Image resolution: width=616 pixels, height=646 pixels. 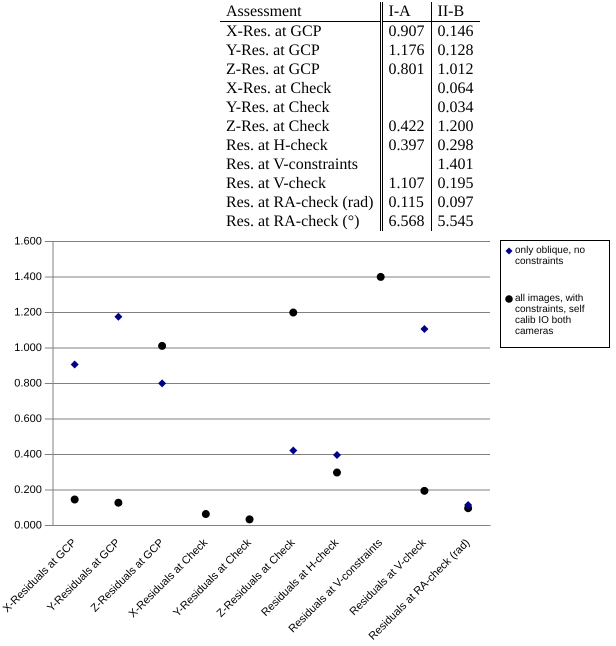 I want to click on category-label: Res. at H-check, so click(x=300, y=145).